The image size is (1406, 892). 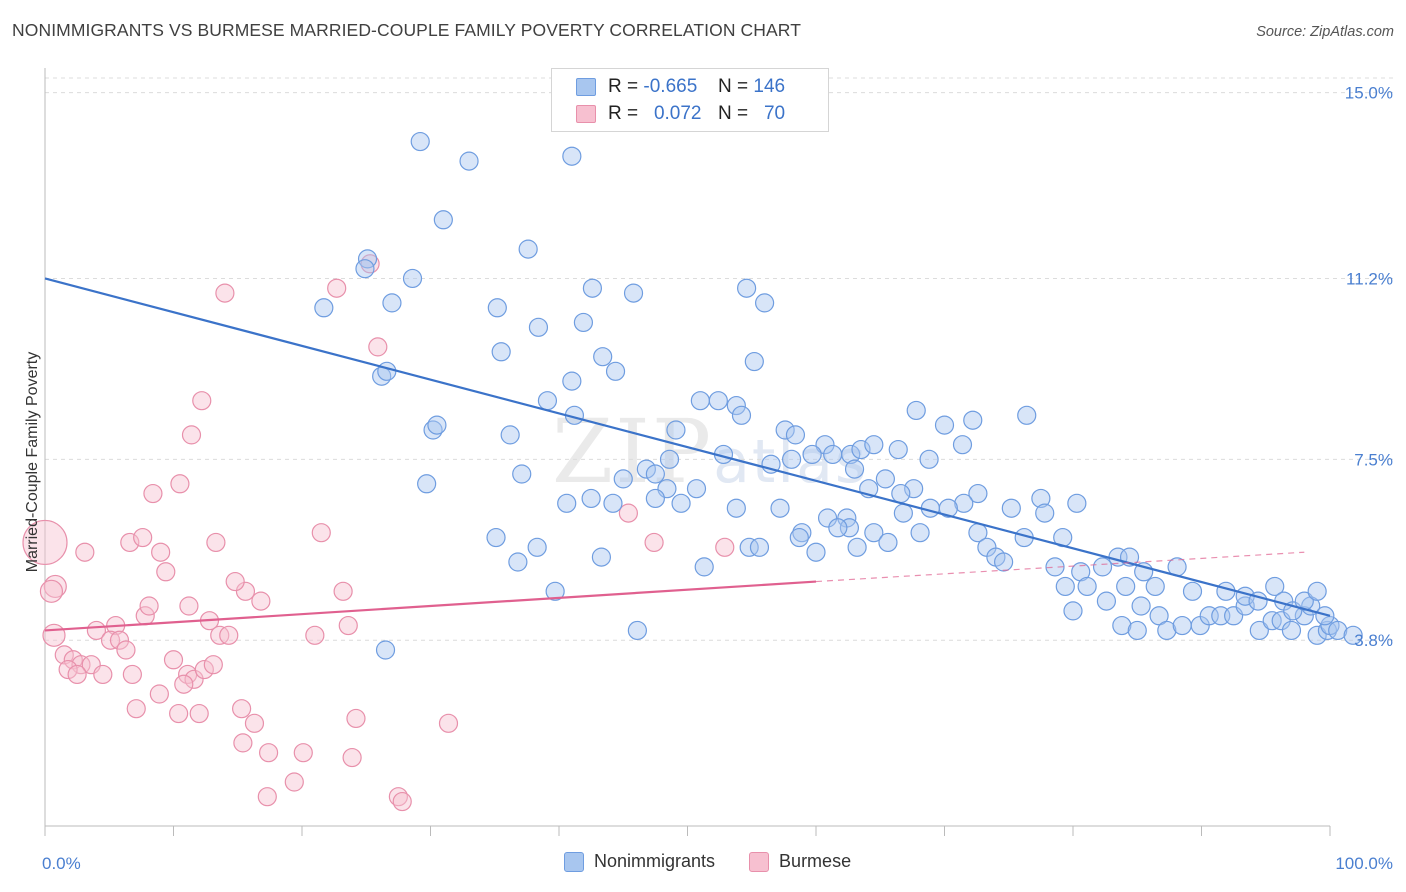 What do you see at coordinates (623, 113) in the screenshot?
I see `legend-r-label: R =` at bounding box center [623, 113].